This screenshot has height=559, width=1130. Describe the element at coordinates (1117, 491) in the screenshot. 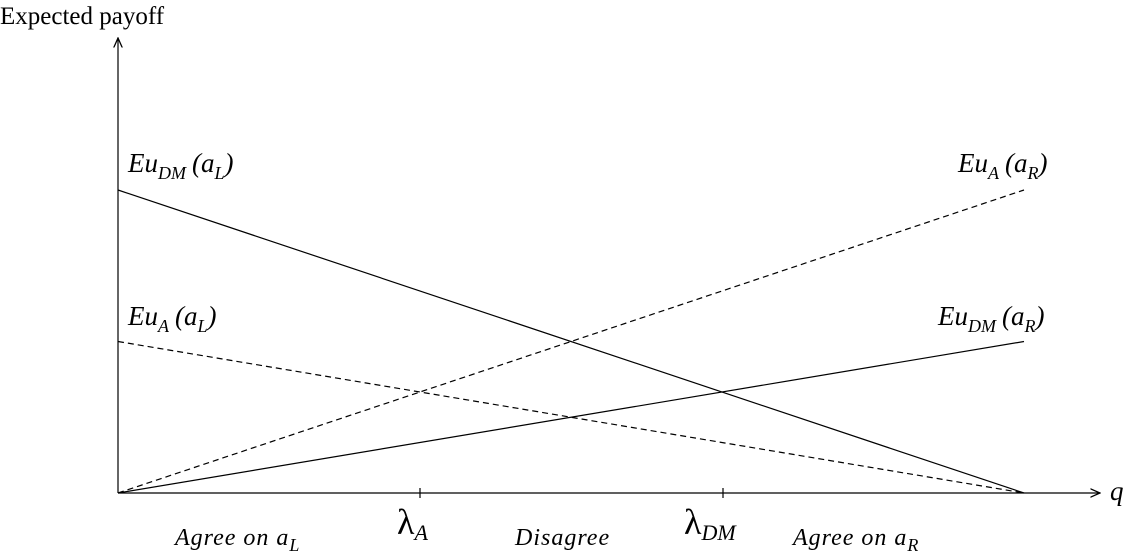

I see `x-axis-title: q` at that location.